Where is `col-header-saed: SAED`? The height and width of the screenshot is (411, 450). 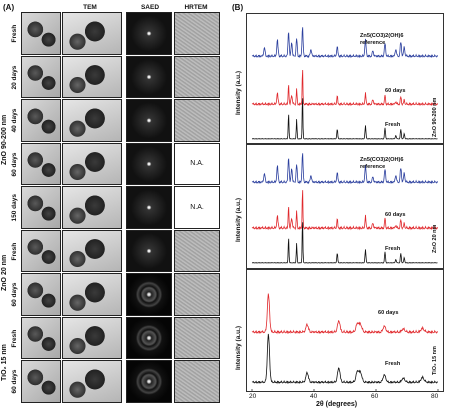 col-header-saed: SAED is located at coordinates (150, 7).